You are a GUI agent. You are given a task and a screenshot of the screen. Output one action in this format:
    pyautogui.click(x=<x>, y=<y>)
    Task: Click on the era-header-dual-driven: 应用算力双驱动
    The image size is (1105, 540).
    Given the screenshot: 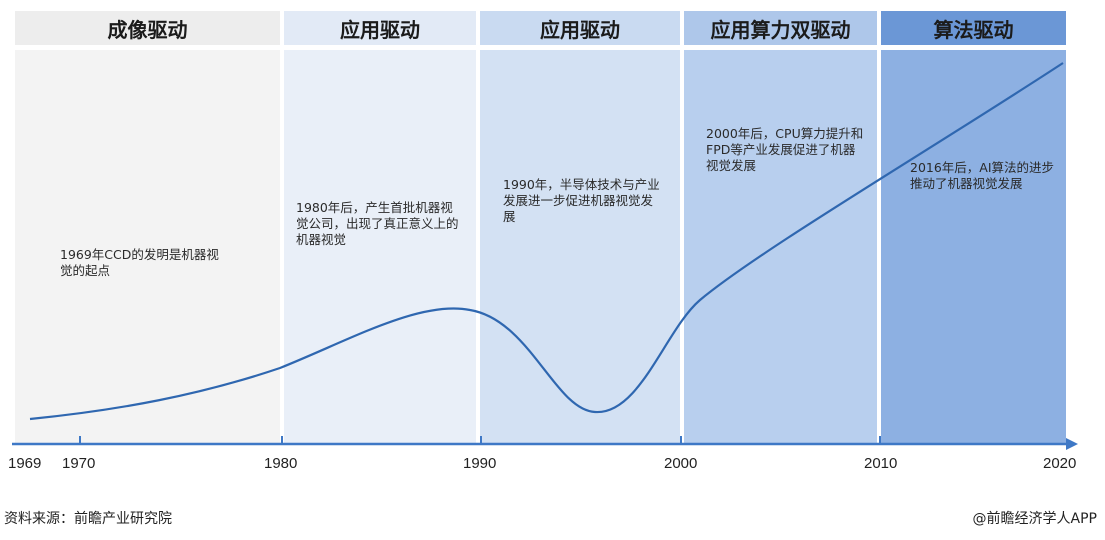 What is the action you would take?
    pyautogui.click(x=780, y=28)
    